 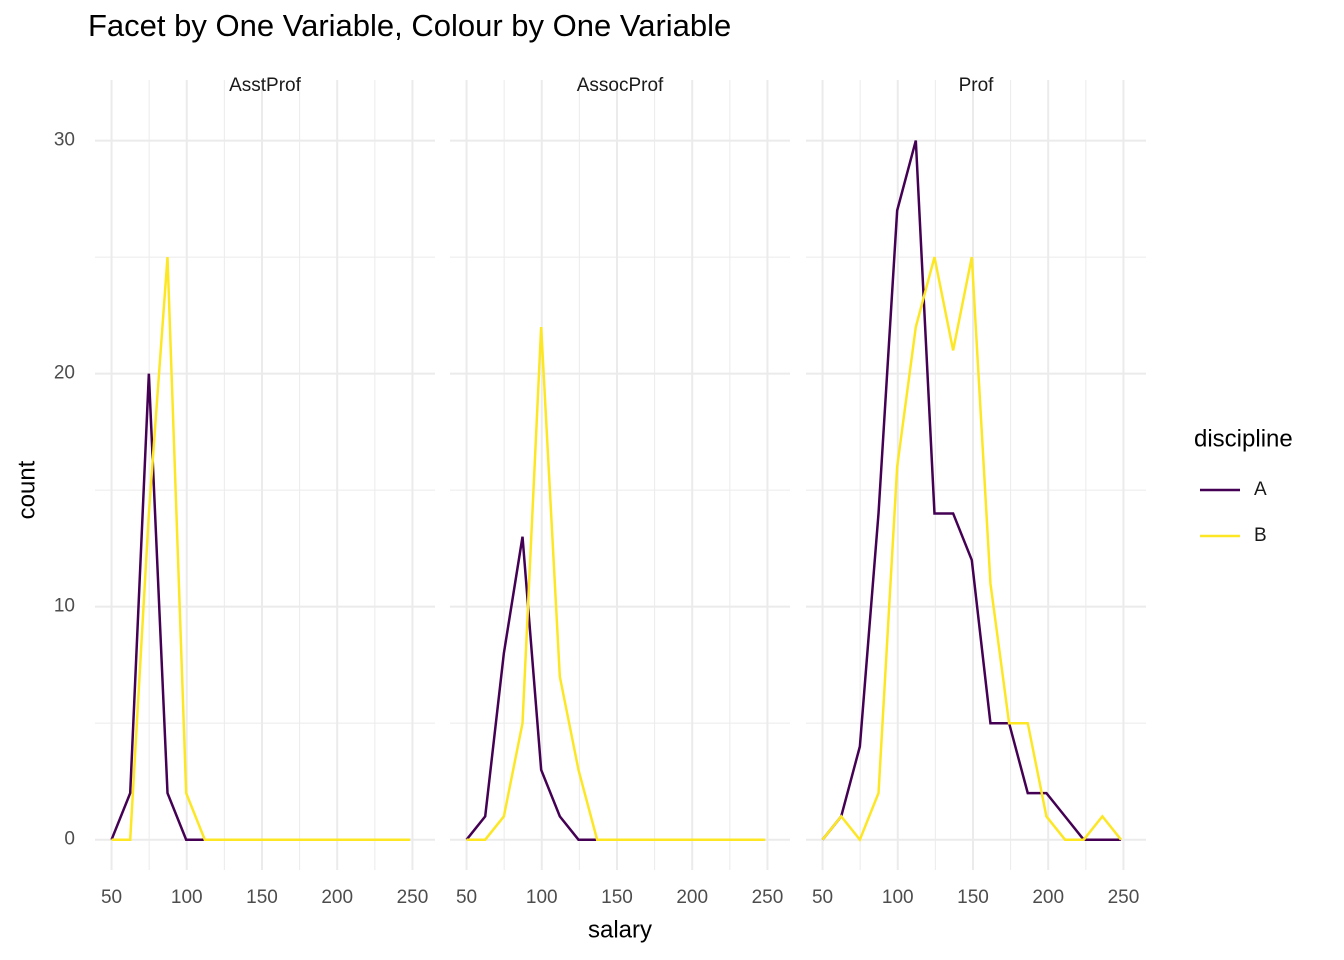 I want to click on legend-label: A, so click(x=1260, y=489).